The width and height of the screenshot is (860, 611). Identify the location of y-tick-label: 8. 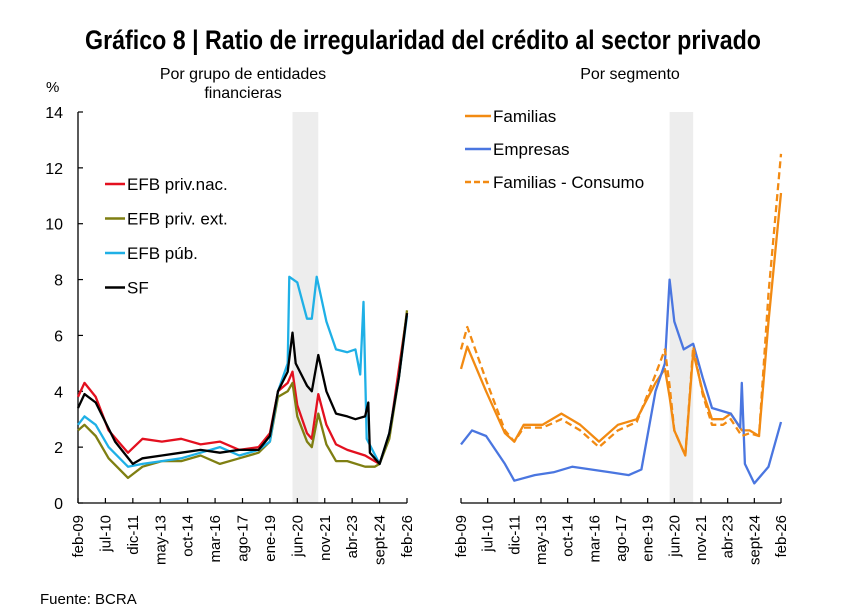
(58, 281).